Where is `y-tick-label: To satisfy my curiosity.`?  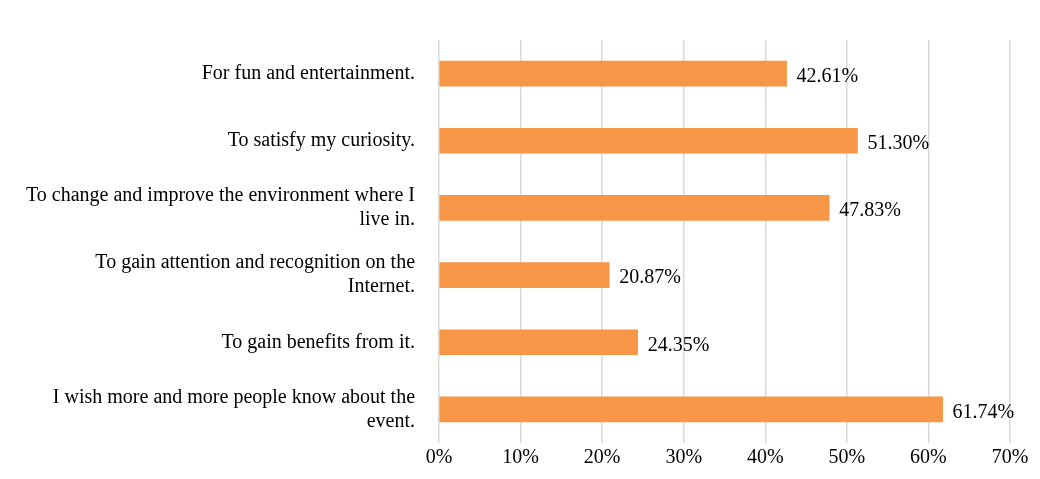
y-tick-label: To satisfy my curiosity. is located at coordinates (321, 139).